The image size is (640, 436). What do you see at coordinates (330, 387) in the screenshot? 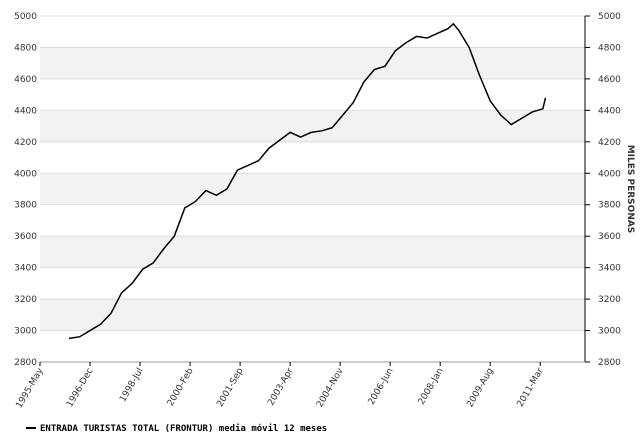
I see `x-tick-label: 2004-Nov` at bounding box center [330, 387].